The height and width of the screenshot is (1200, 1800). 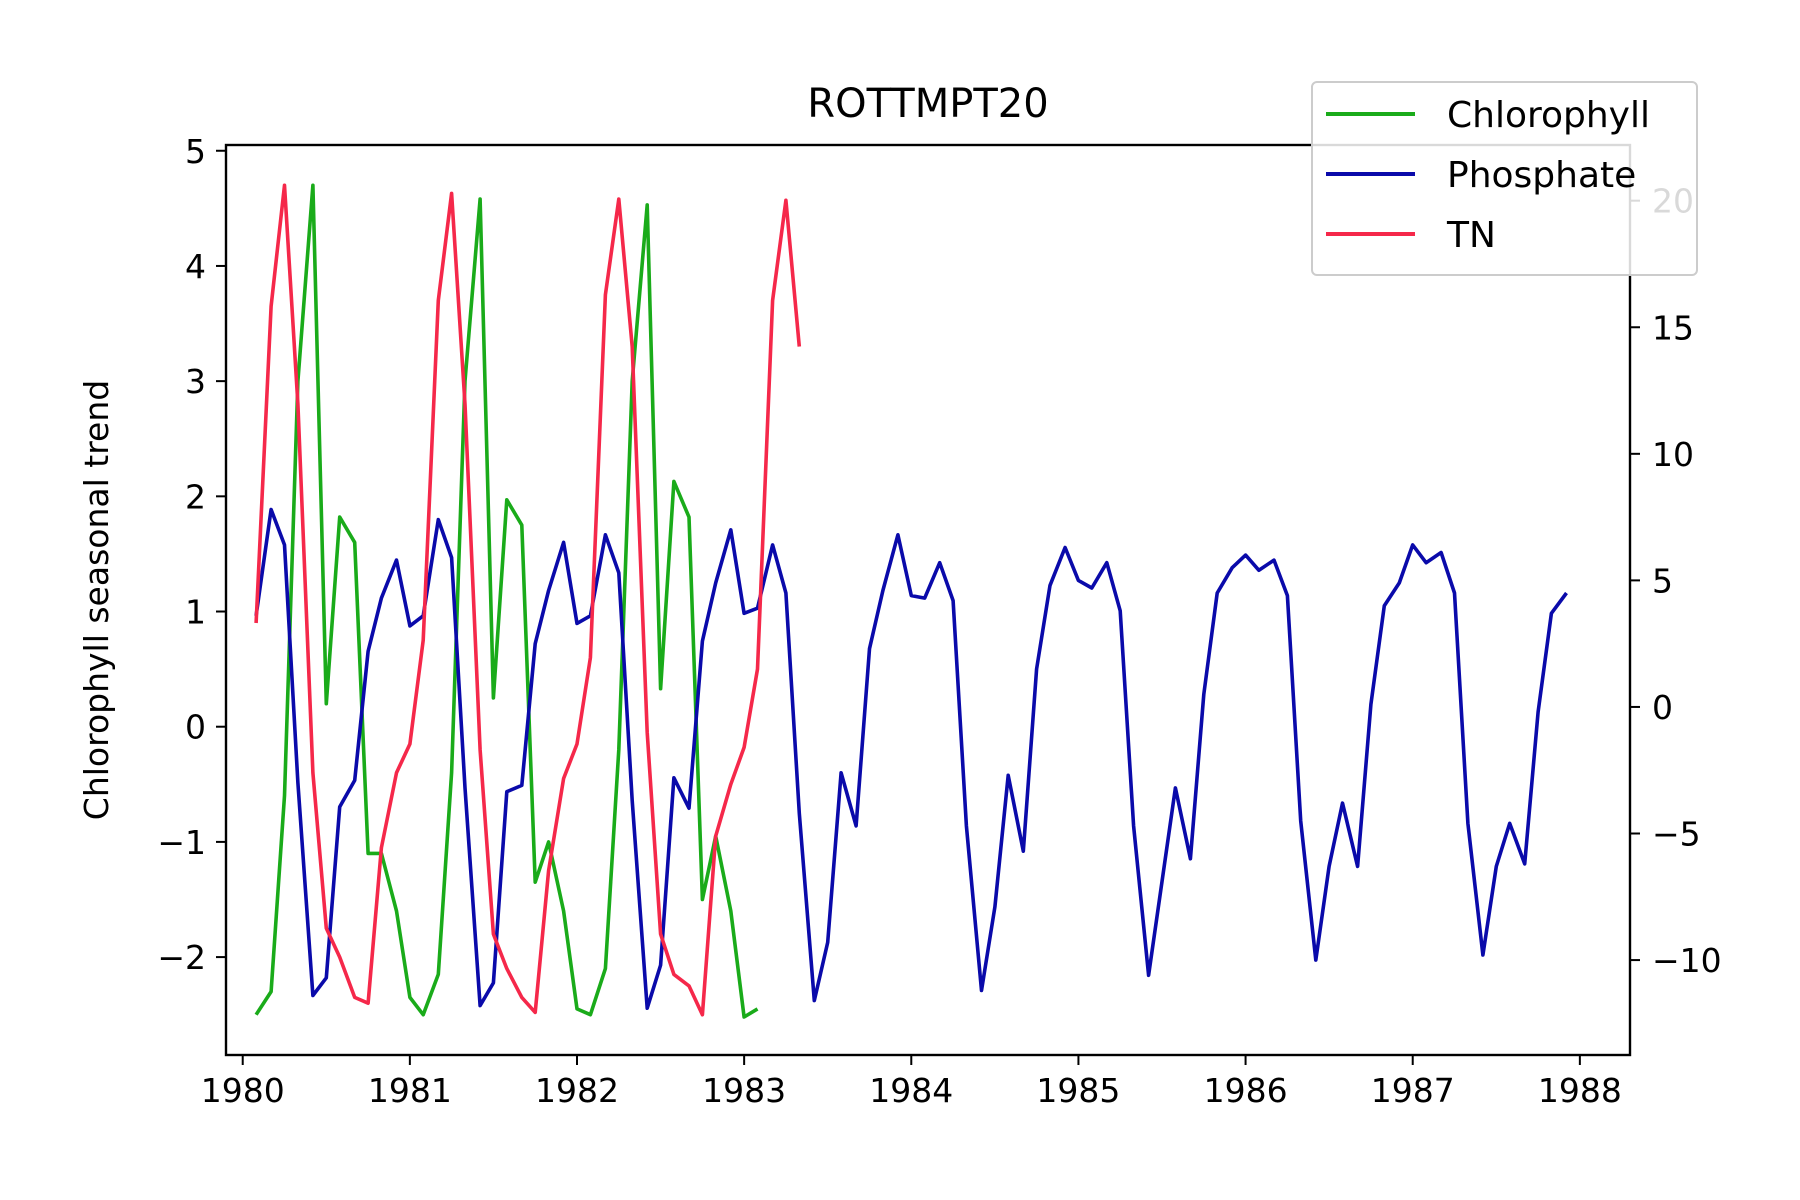 I want to click on y-left-tick-label: −2, so click(x=181, y=957).